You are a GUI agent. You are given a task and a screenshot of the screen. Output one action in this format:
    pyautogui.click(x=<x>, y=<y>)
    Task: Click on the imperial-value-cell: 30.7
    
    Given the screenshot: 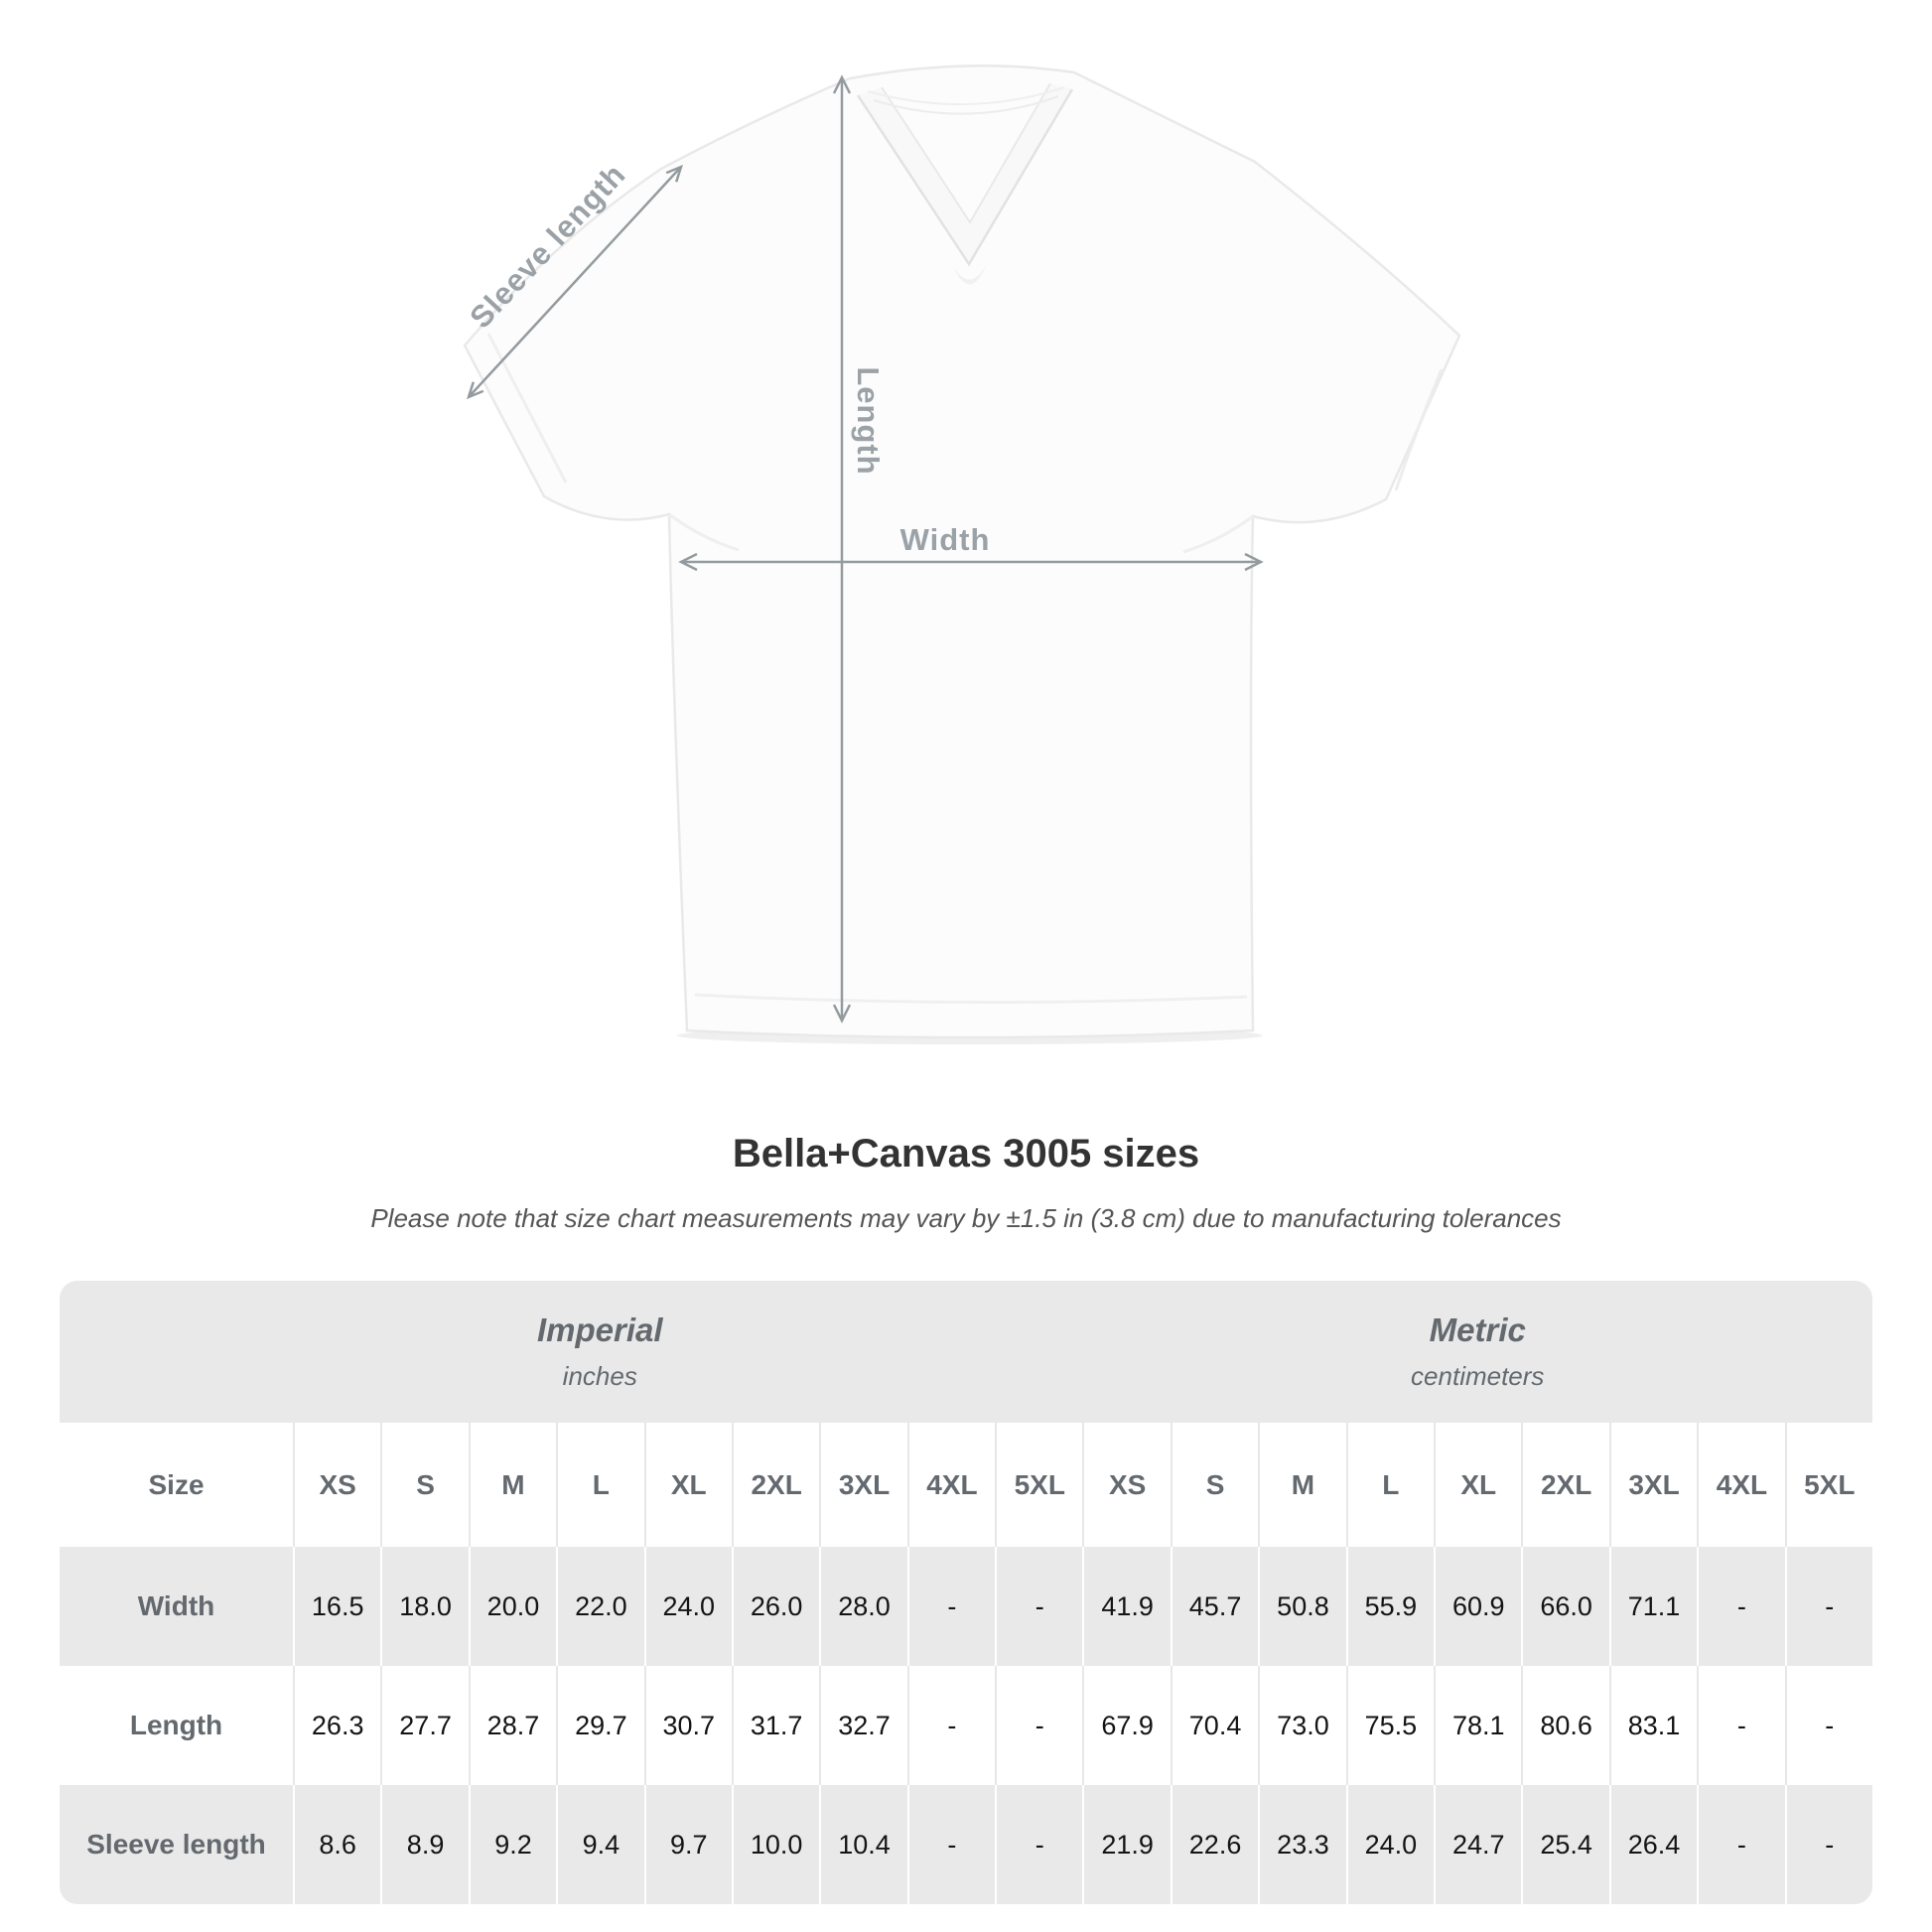 What is the action you would take?
    pyautogui.click(x=687, y=1725)
    